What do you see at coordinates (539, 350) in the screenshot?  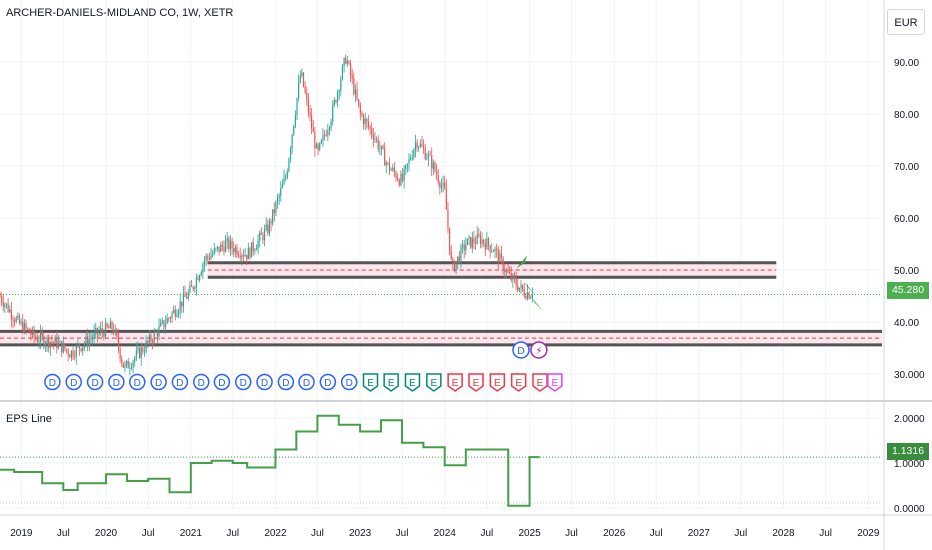 I see `upcoming-event-marker` at bounding box center [539, 350].